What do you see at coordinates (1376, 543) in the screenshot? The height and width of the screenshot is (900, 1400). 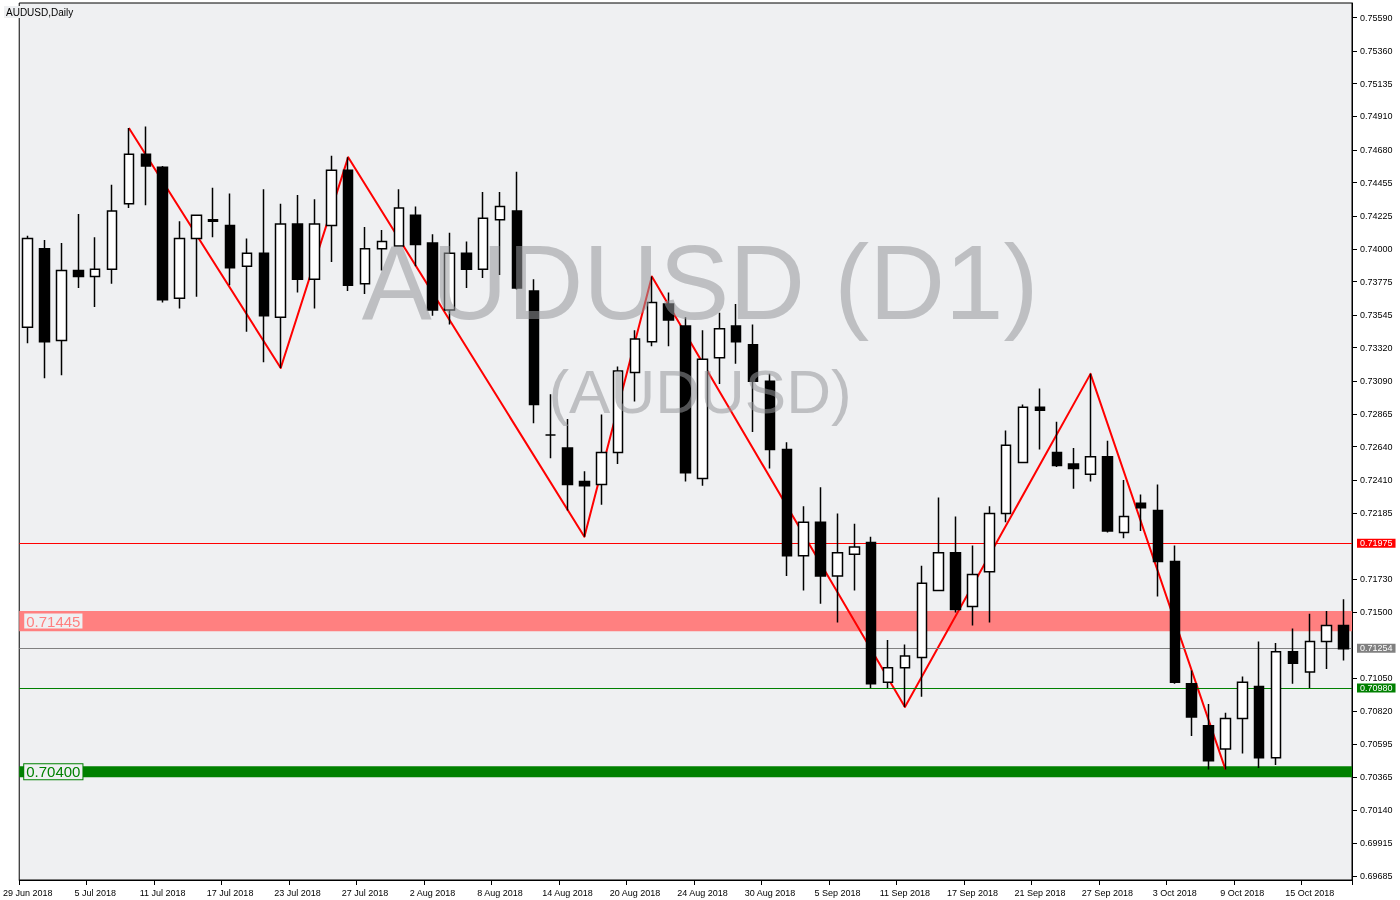 I see `ref-line-label: 0.71975` at bounding box center [1376, 543].